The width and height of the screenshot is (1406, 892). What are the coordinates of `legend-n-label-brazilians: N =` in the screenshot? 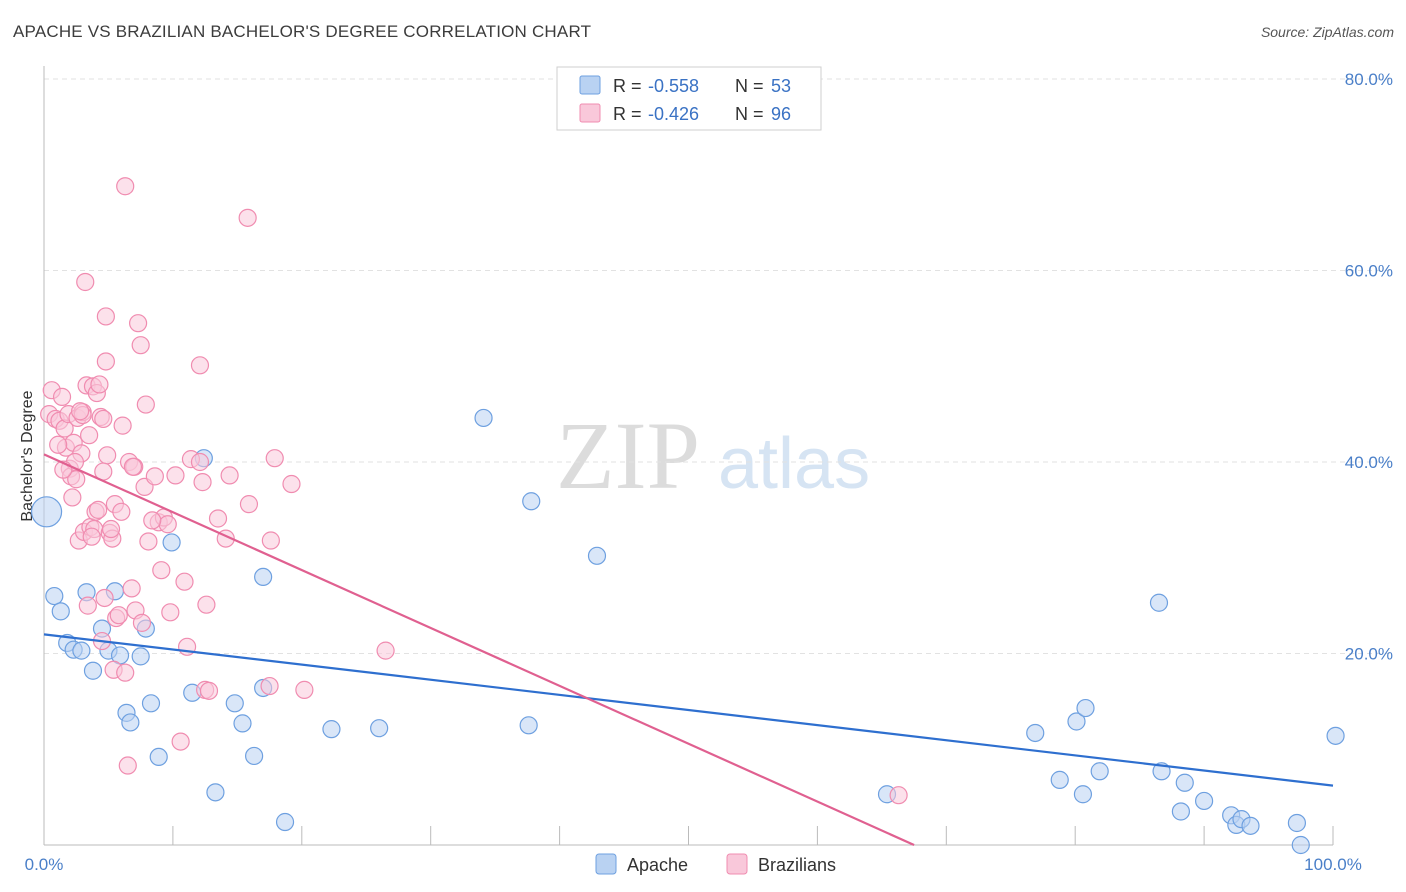 It's located at (749, 114).